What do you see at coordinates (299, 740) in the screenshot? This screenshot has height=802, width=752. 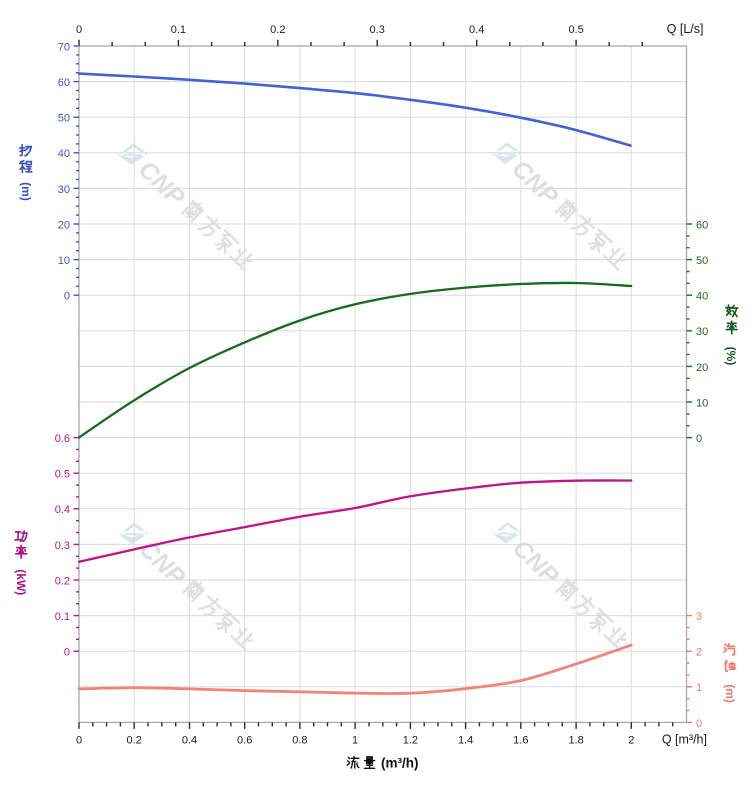 I see `svg-text: 0.8` at bounding box center [299, 740].